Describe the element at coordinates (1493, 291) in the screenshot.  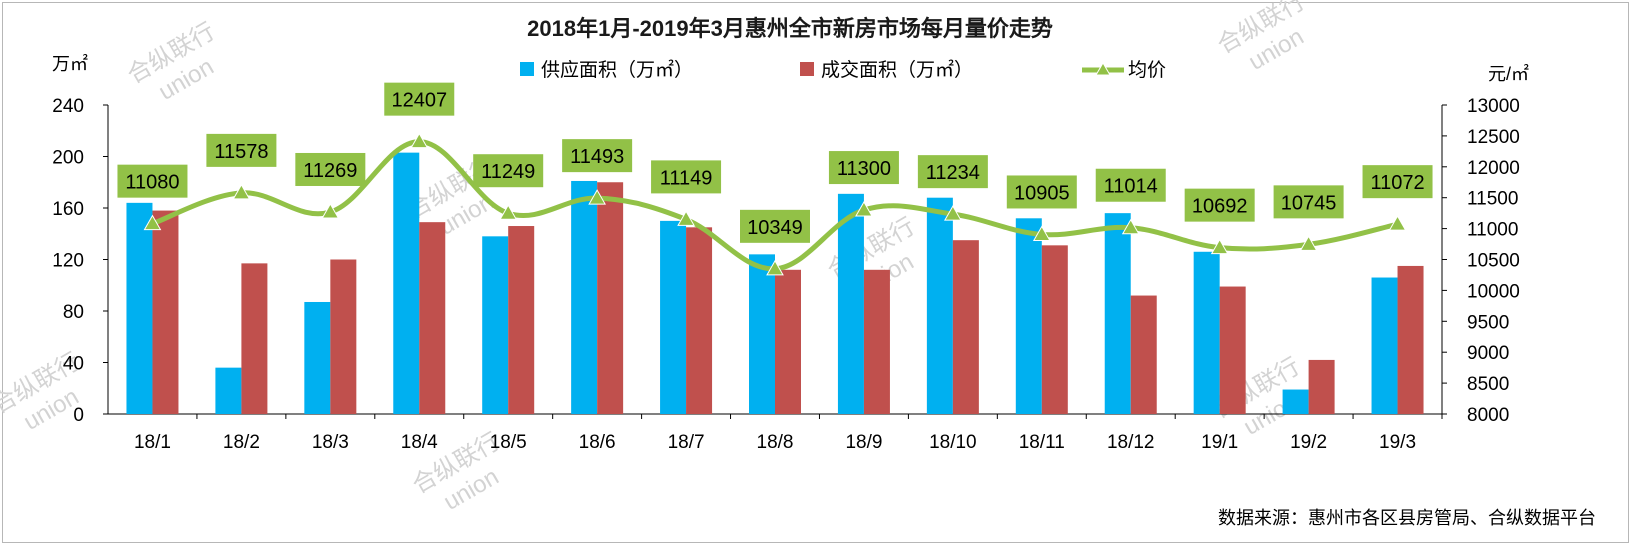
I see `y-right-tick-label: 10000` at that location.